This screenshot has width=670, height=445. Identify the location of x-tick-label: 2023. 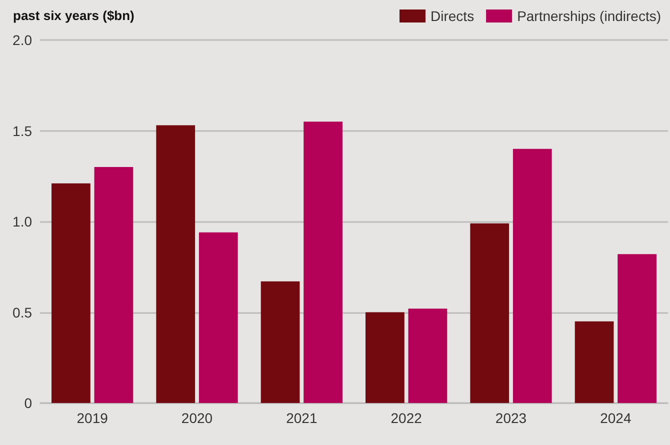
(511, 418).